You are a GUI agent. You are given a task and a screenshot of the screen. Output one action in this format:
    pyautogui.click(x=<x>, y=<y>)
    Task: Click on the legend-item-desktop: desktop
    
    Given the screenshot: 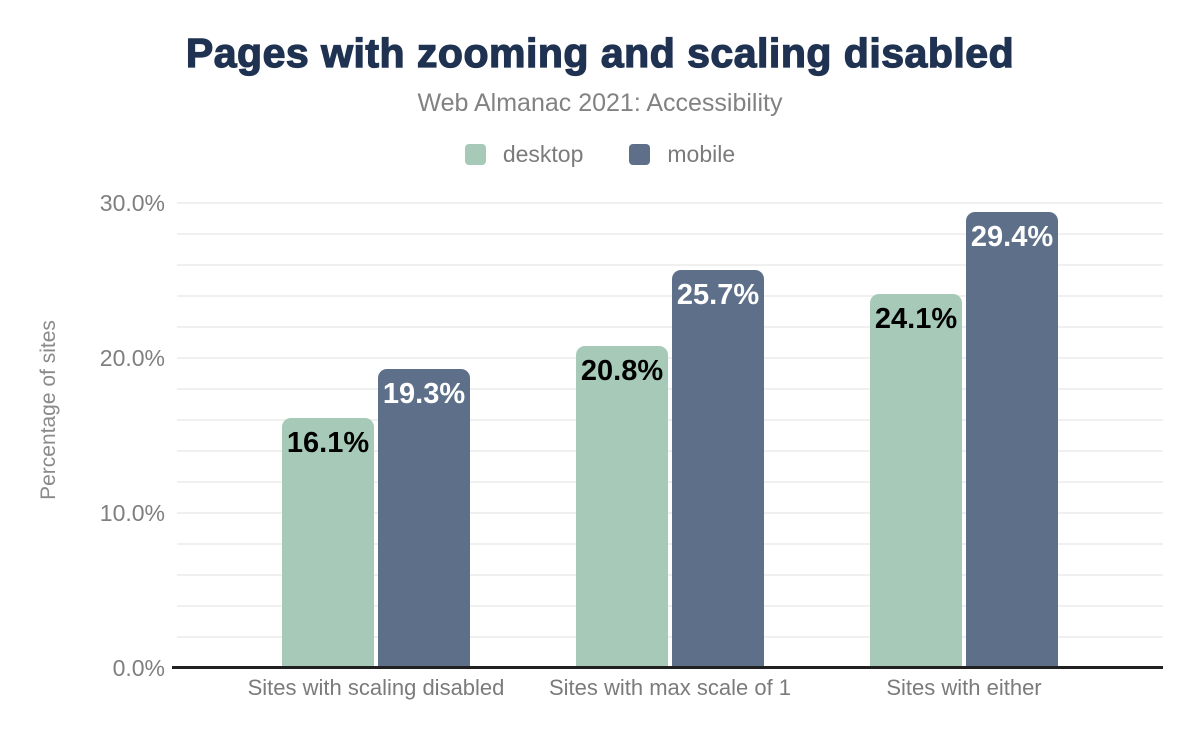 What is the action you would take?
    pyautogui.click(x=524, y=154)
    